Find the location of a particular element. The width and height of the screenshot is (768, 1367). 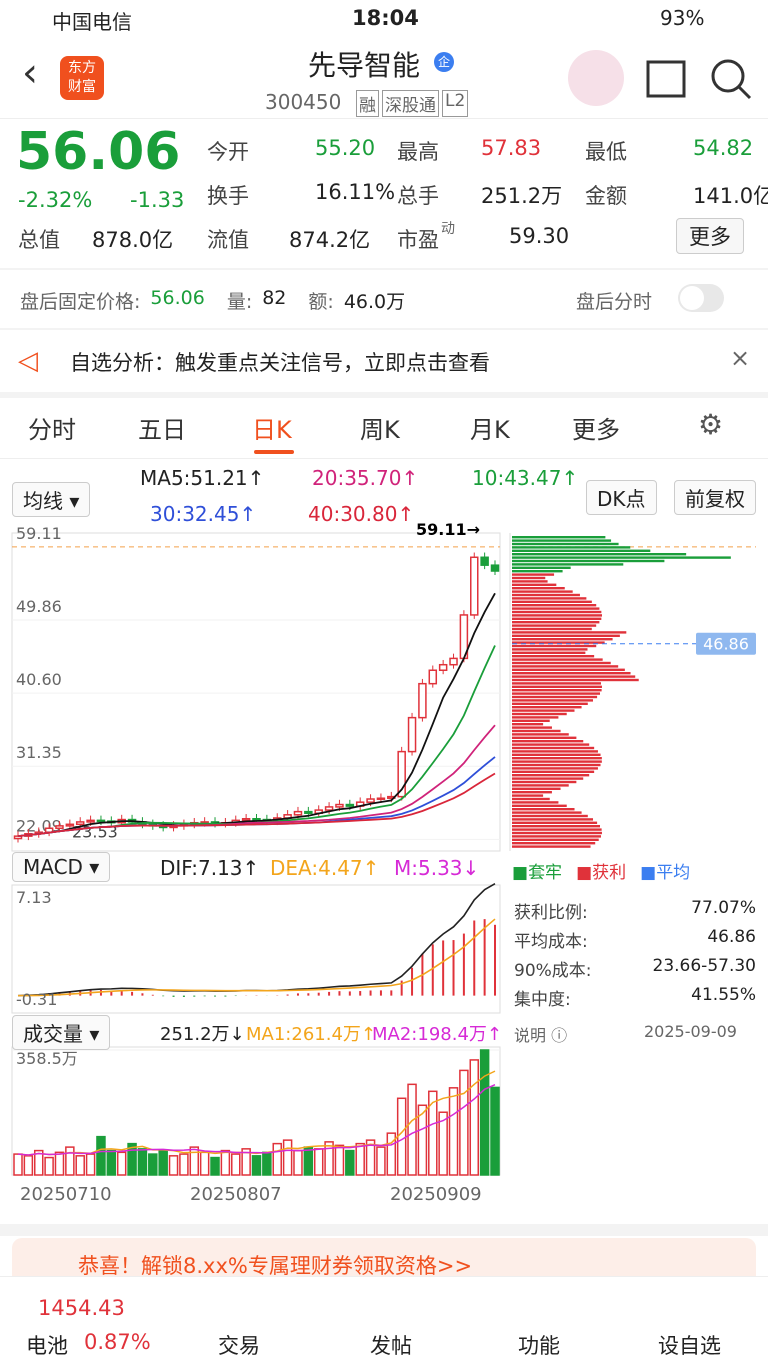

field-value: 878.0亿 is located at coordinates (133, 240).